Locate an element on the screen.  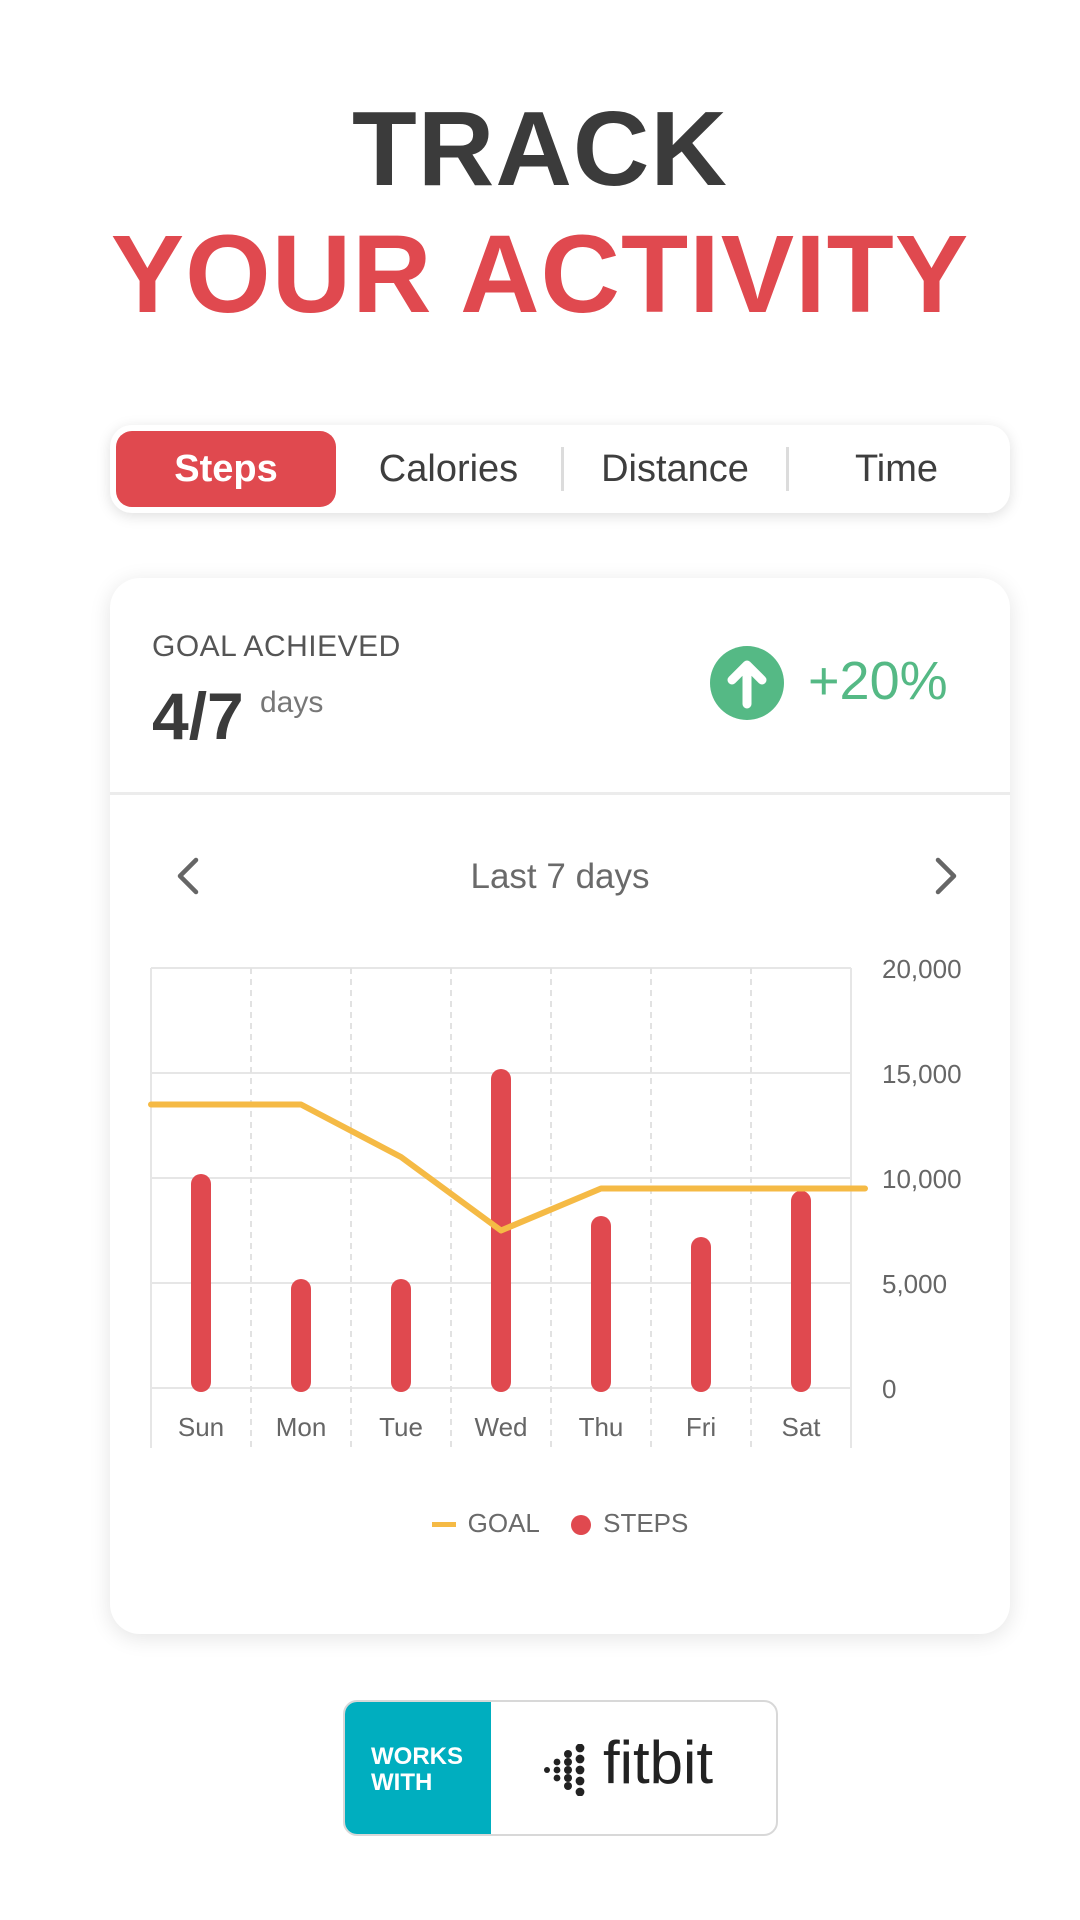
goal-achieved-label: GOAL ACHIEVED is located at coordinates (276, 646).